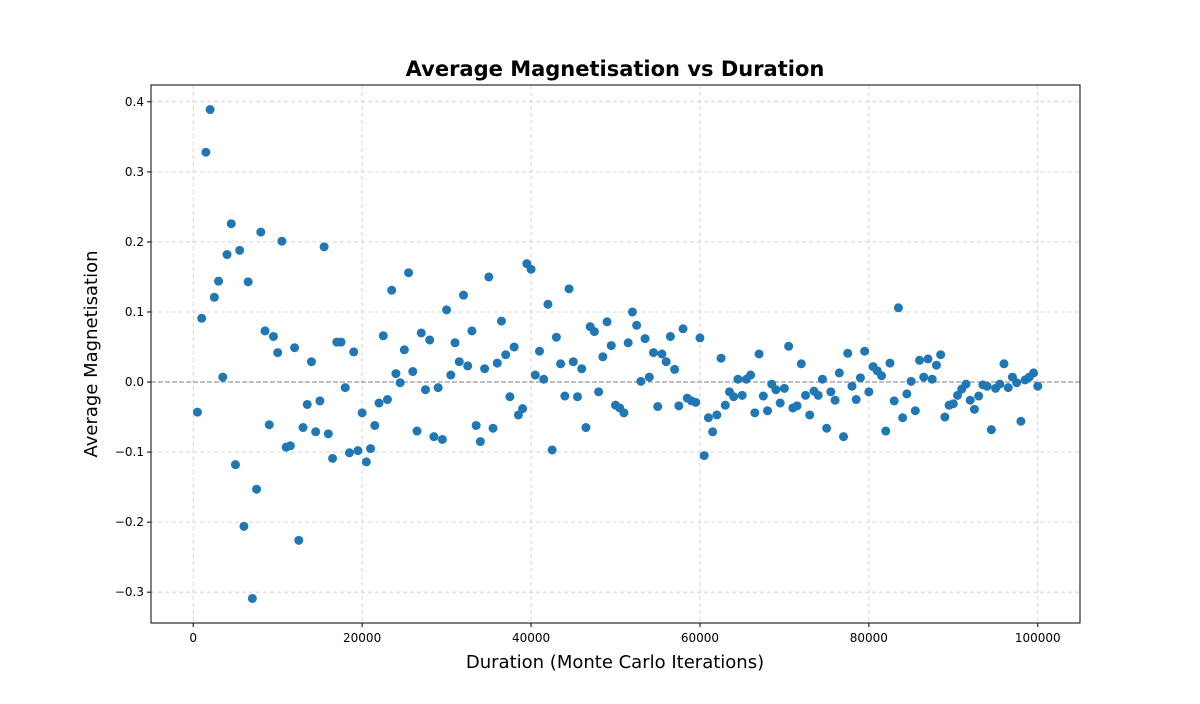 Image resolution: width=1200 pixels, height=704 pixels. What do you see at coordinates (531, 638) in the screenshot?
I see `x-tick-label: 40000` at bounding box center [531, 638].